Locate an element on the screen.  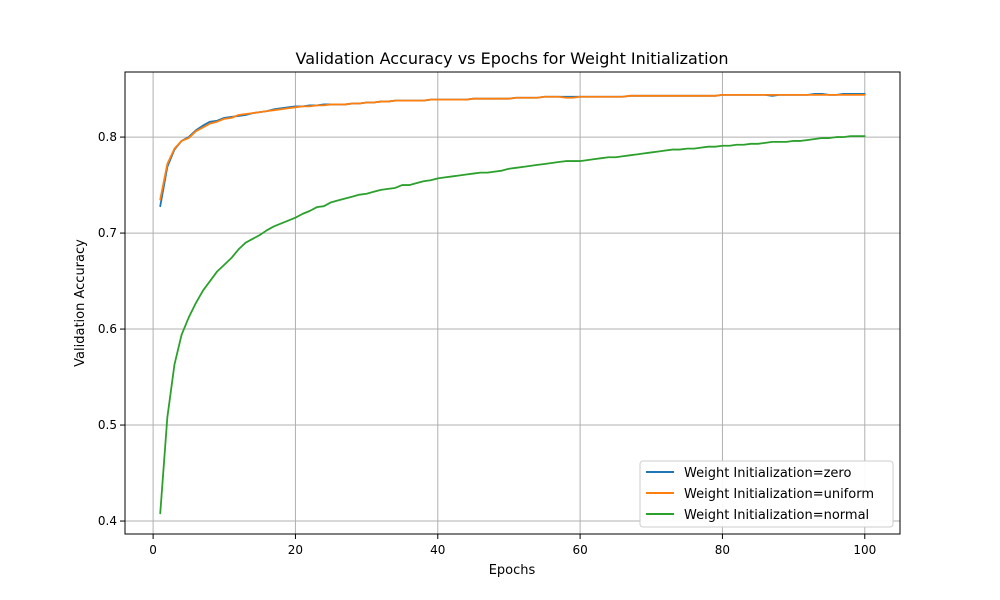
legend-box is located at coordinates (766, 494).